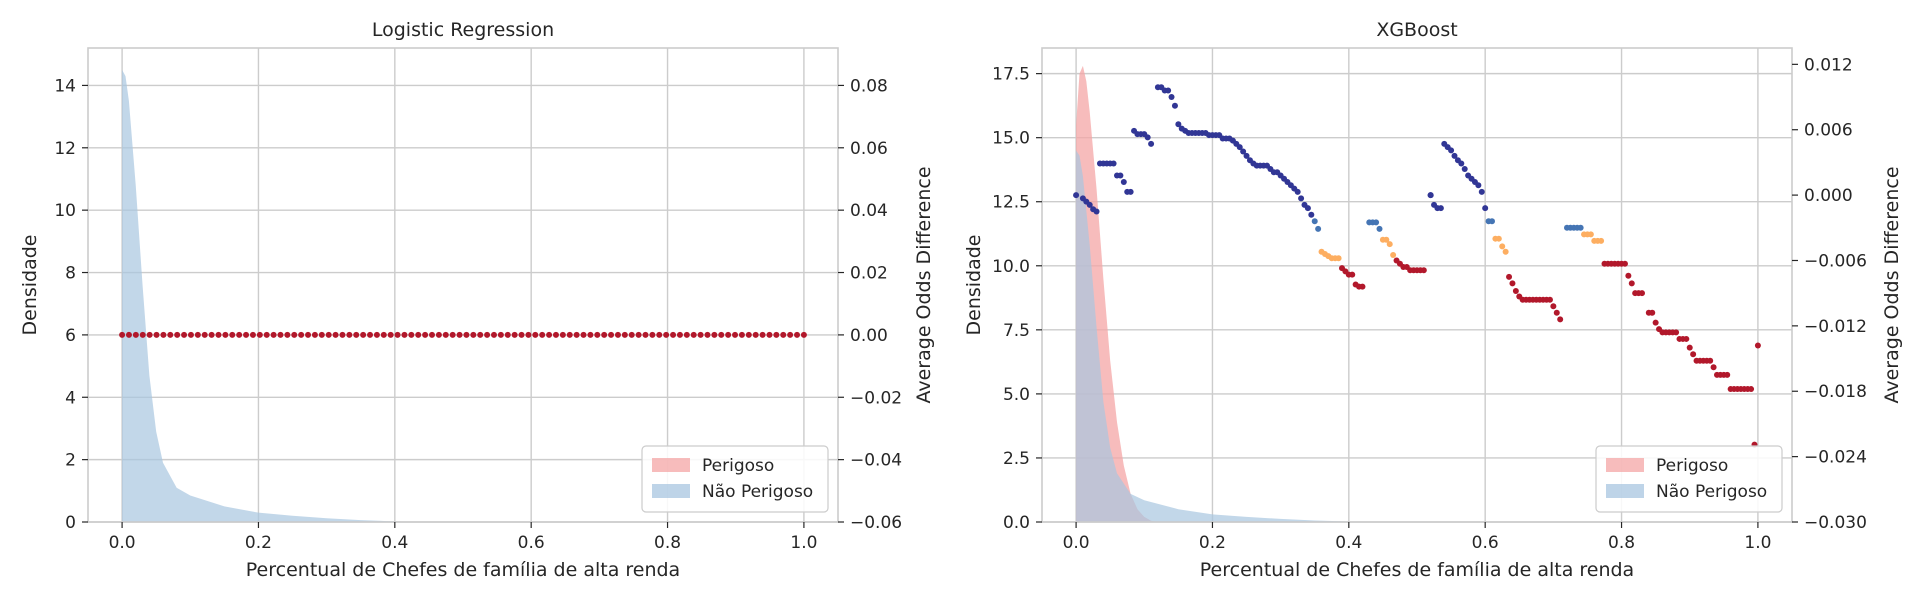 Image resolution: width=1920 pixels, height=604 pixels. I want to click on y2-tick-label: −0.030, so click(1835, 523).